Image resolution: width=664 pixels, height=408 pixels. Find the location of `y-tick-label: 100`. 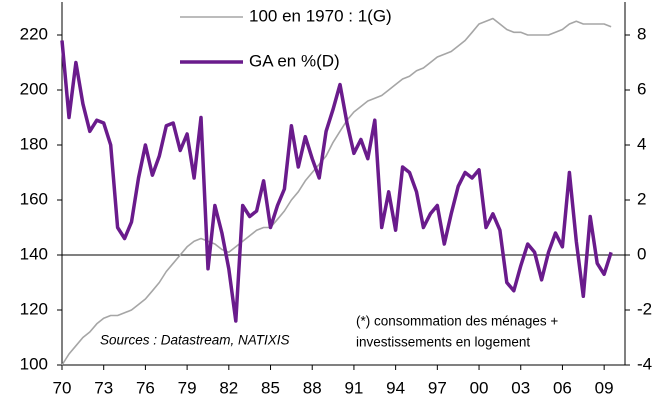

y-tick-label: 100 is located at coordinates (34, 363).